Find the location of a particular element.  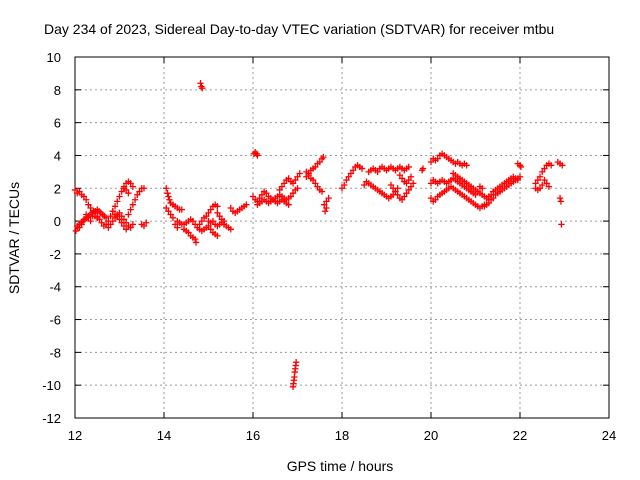

x-tick-label: 24 is located at coordinates (609, 435).